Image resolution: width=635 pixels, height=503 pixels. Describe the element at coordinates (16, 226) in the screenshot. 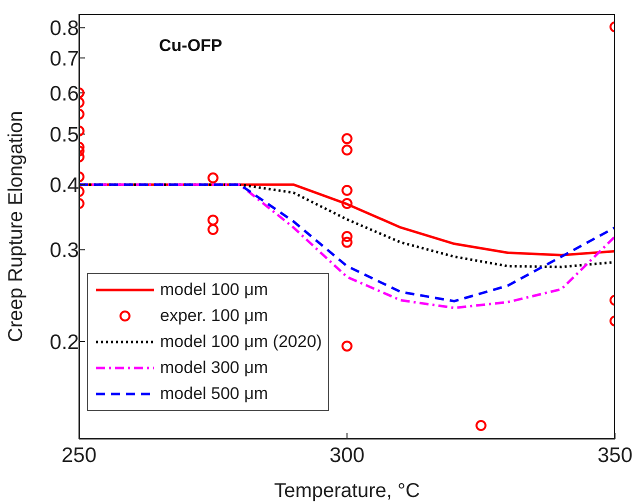

I see `y-axis-title: Creep Rupture Elongation` at that location.